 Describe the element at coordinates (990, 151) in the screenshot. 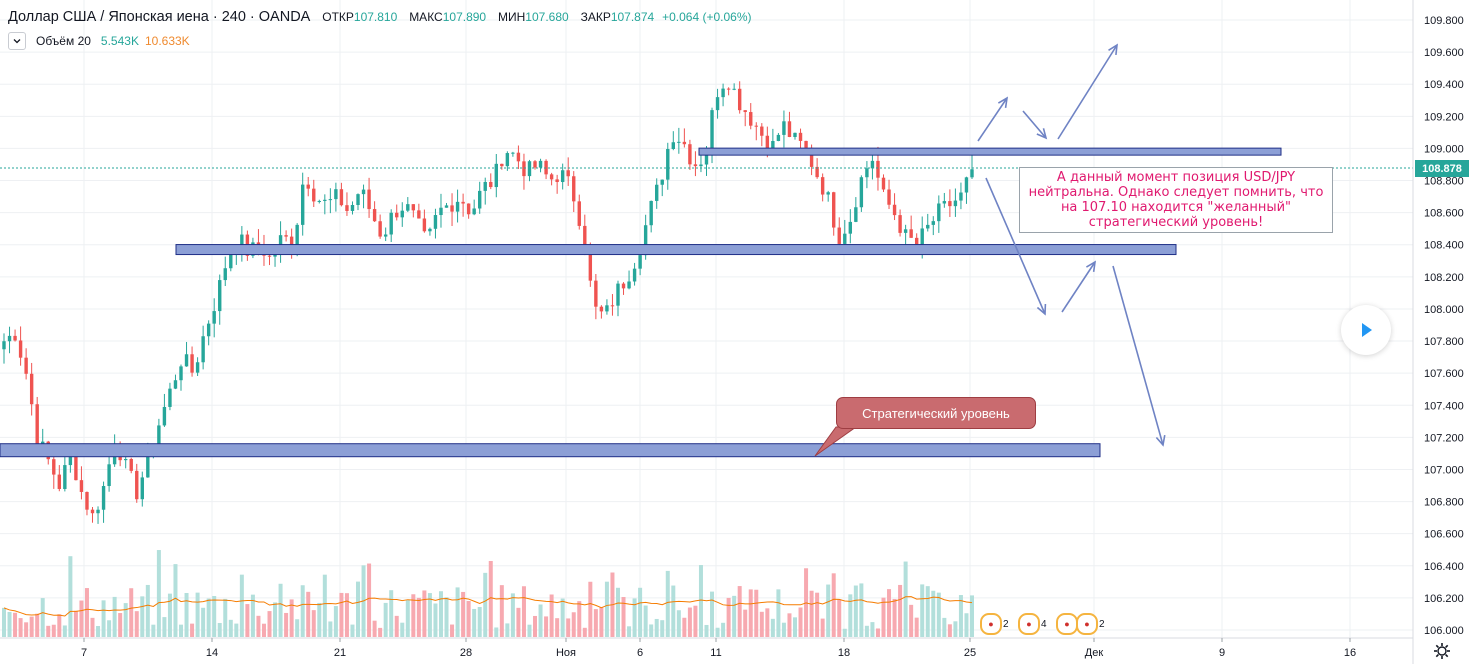

I see `level-zone` at that location.